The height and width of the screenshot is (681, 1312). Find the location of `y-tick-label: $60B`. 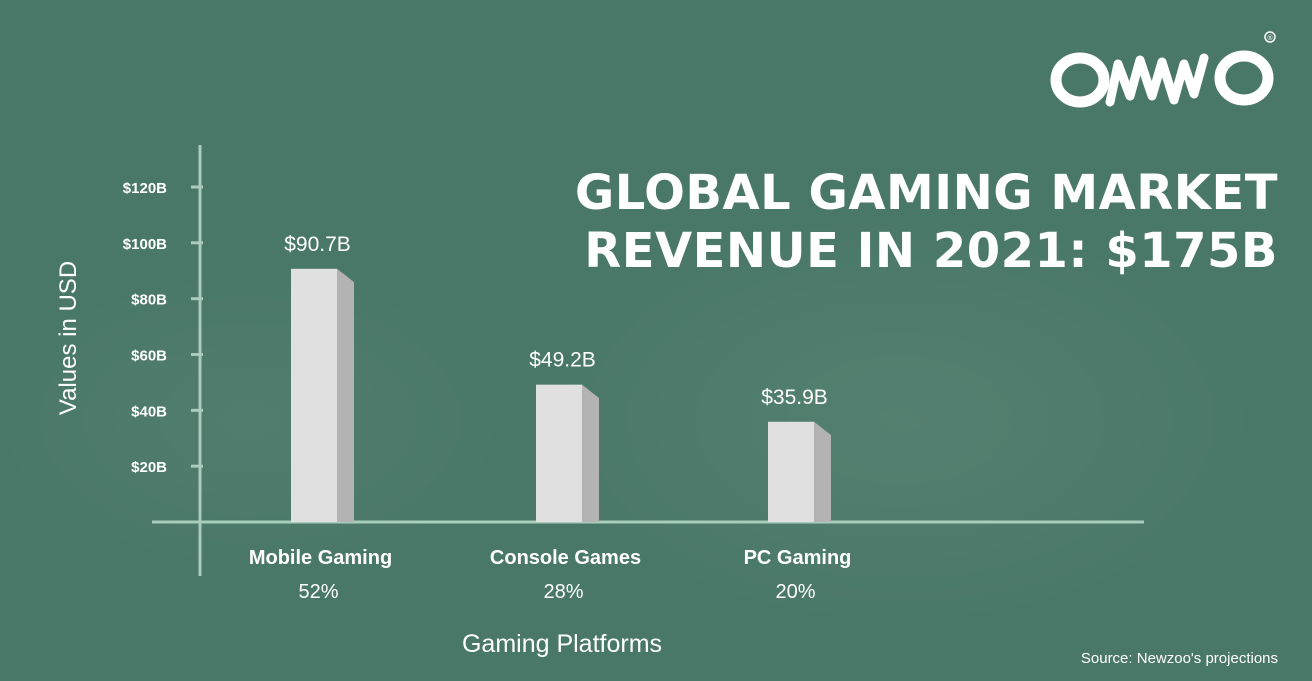

y-tick-label: $60B is located at coordinates (149, 356).